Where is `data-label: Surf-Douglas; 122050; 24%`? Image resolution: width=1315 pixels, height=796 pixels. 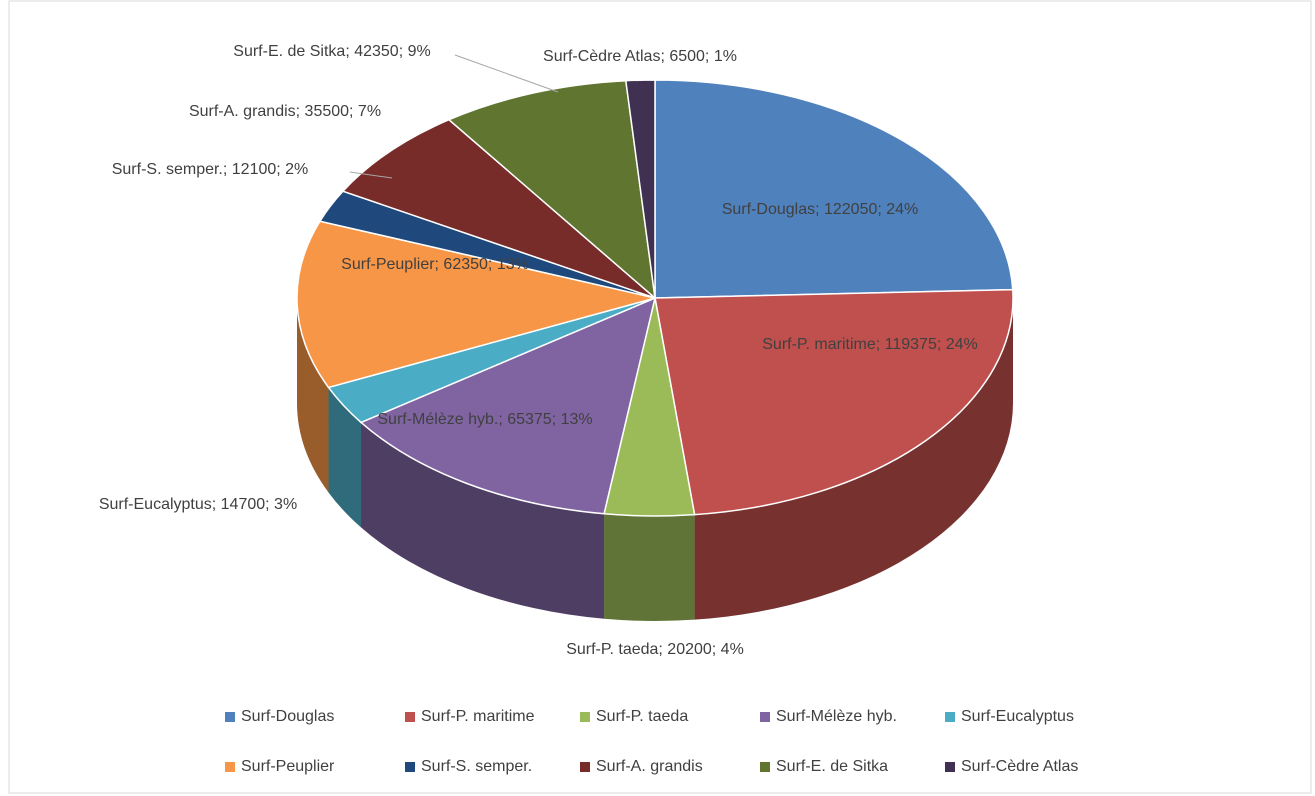
data-label: Surf-Douglas; 122050; 24% is located at coordinates (820, 209).